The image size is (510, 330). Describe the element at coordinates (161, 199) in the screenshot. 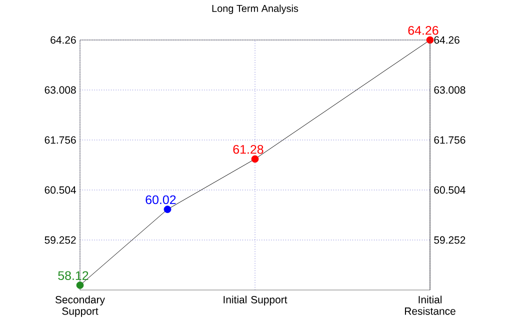

I see `data-label: 60.02` at that location.